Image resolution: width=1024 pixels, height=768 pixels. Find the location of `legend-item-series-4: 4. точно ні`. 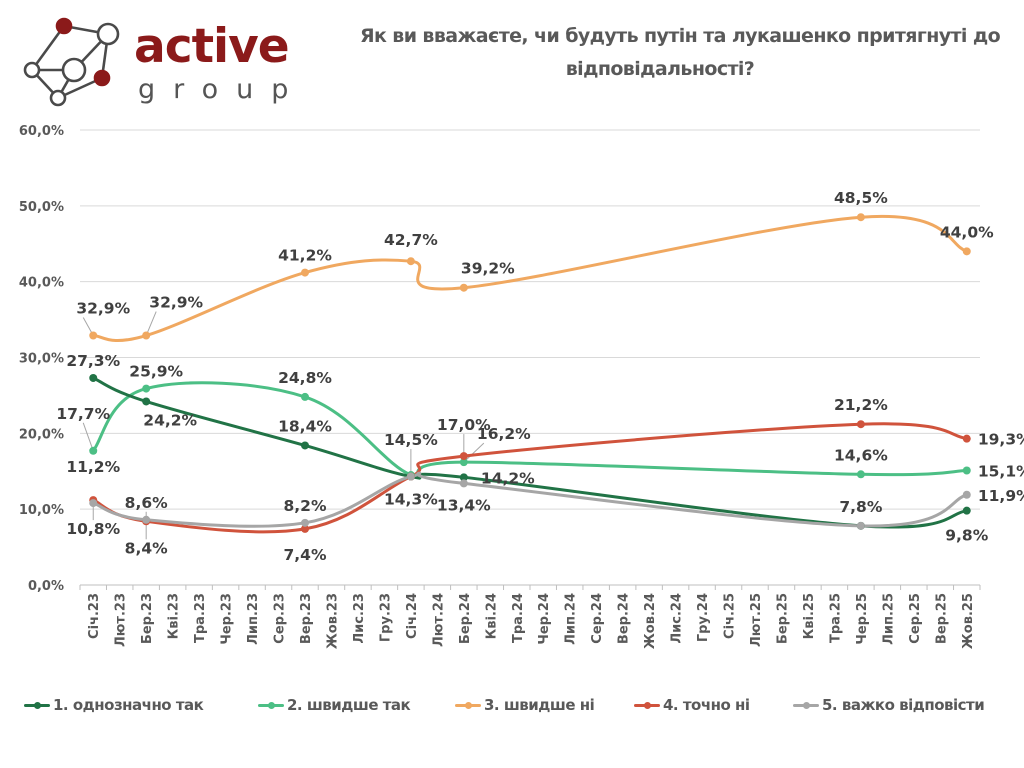

legend-item-series-4: 4. точно ні is located at coordinates (692, 705).